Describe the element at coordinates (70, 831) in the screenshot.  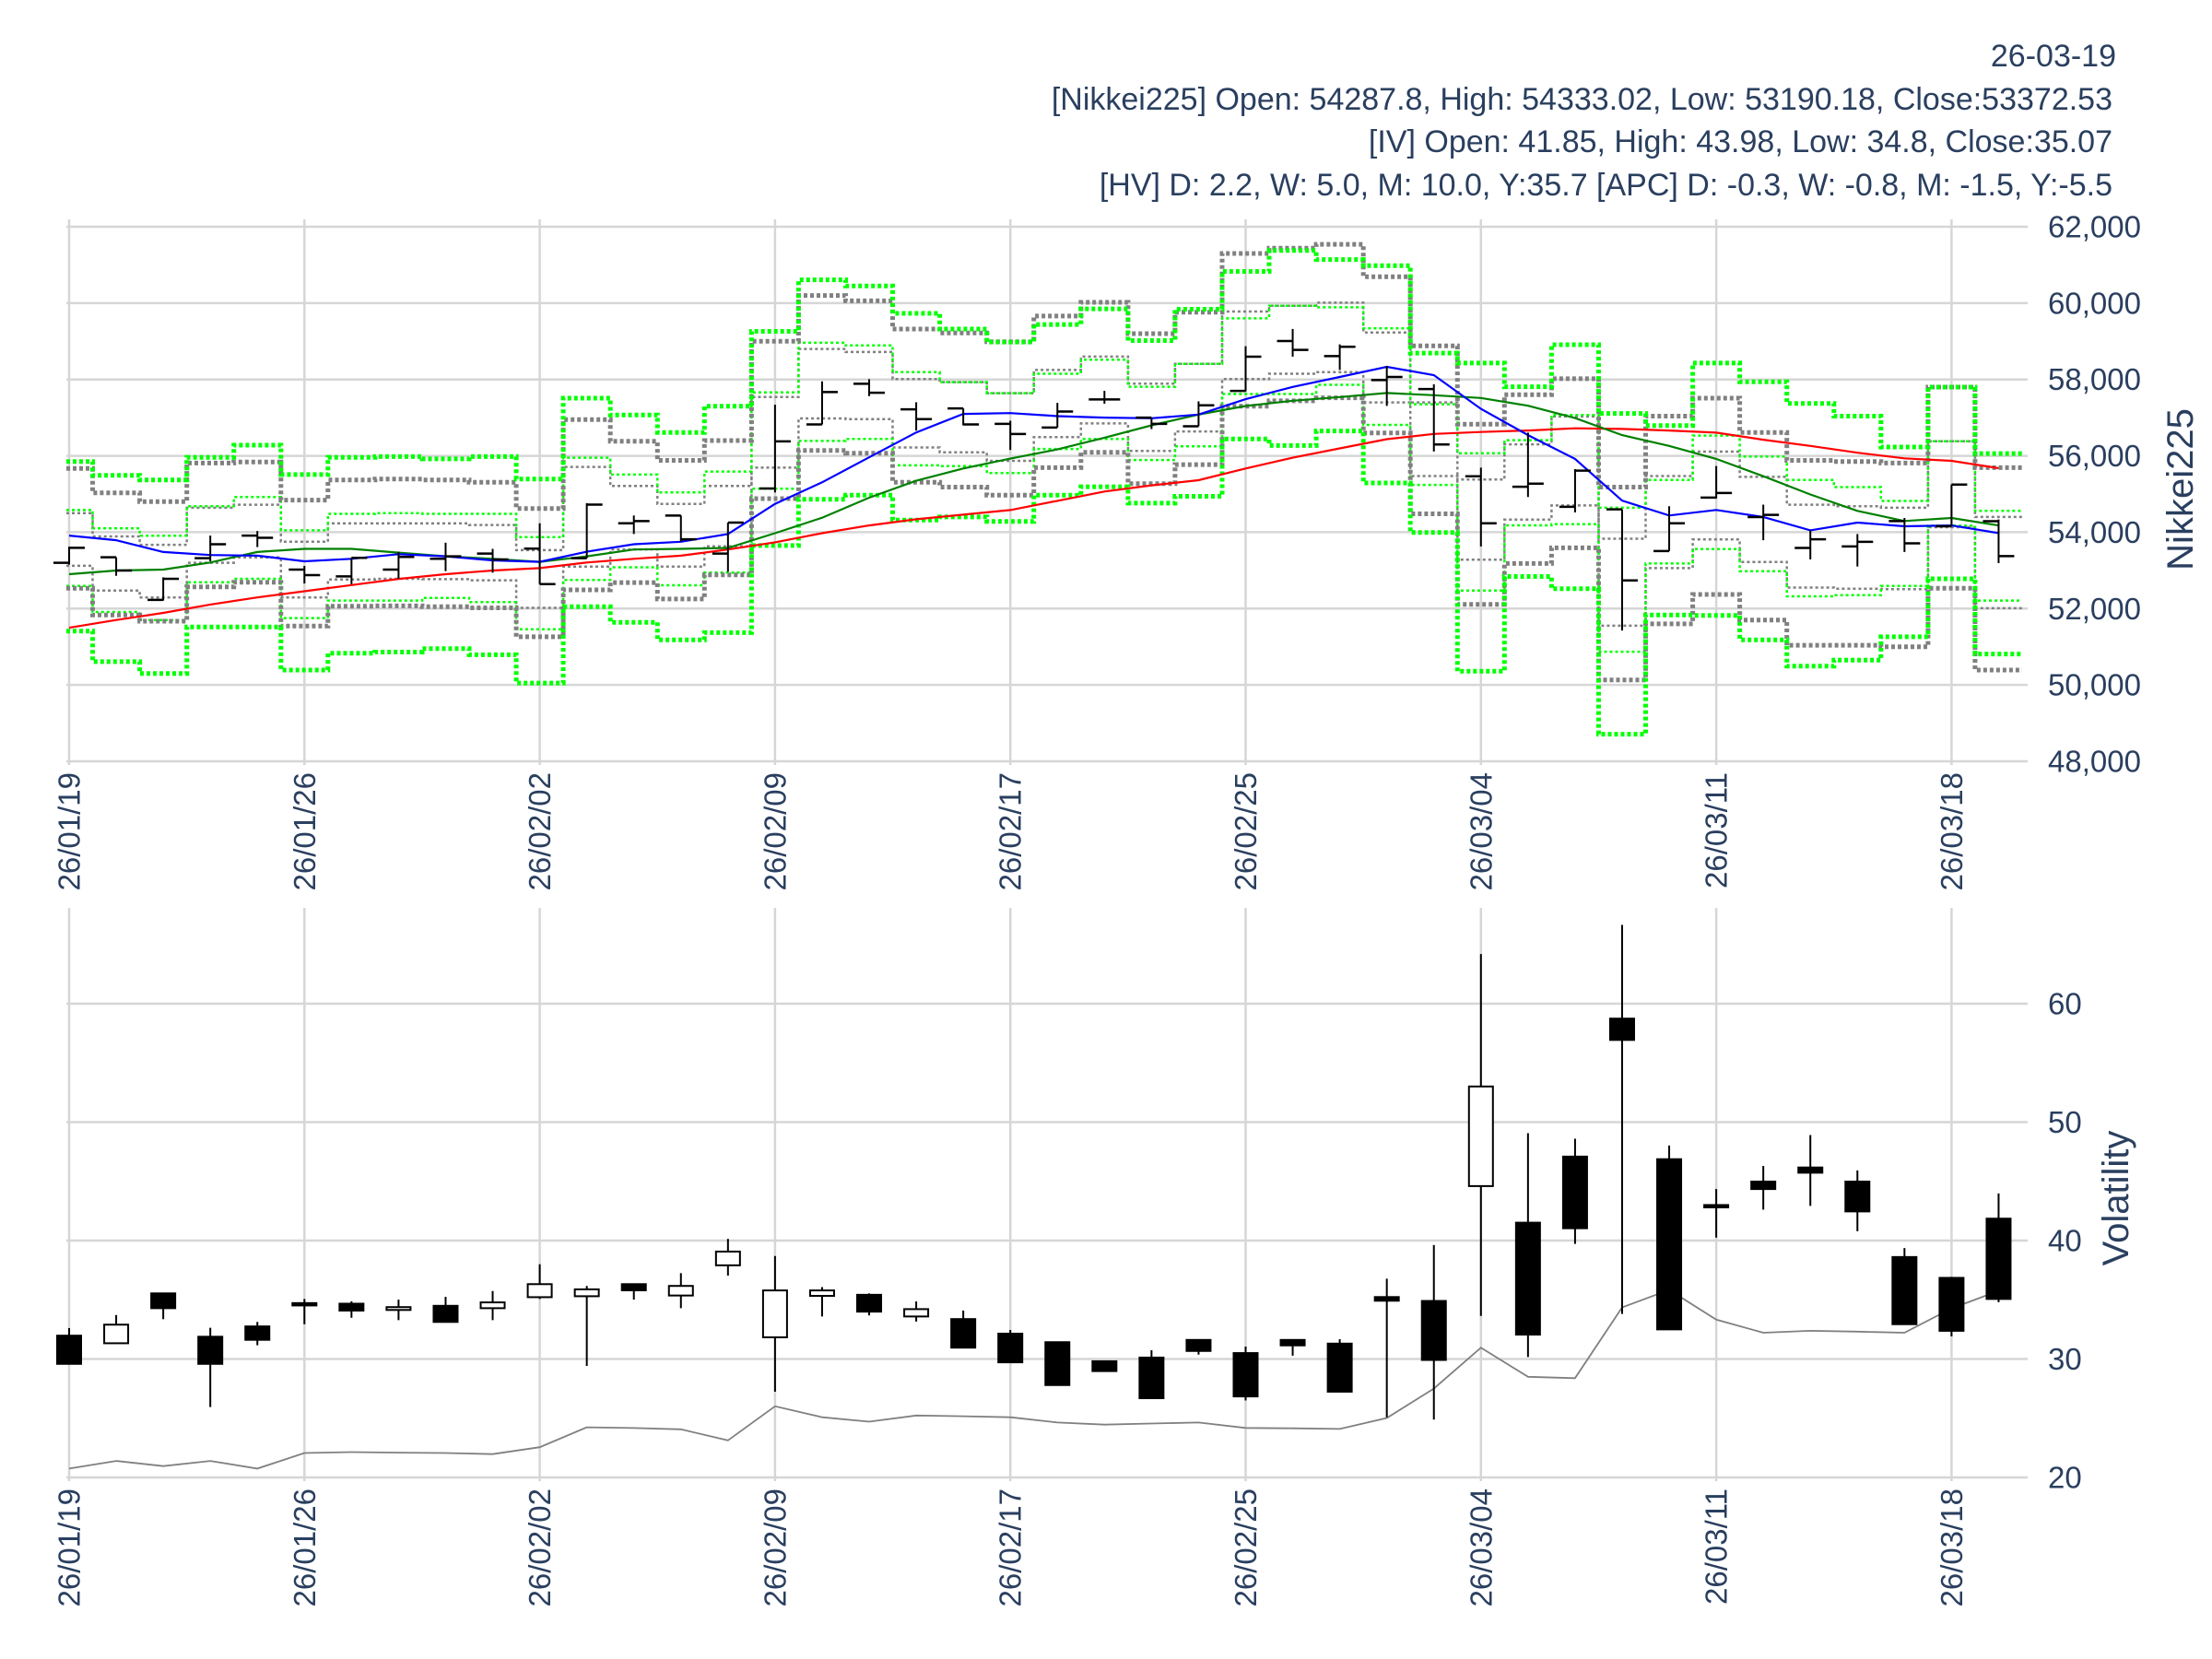
I see `nikkei-x-tick-label: 26/01/19` at that location.